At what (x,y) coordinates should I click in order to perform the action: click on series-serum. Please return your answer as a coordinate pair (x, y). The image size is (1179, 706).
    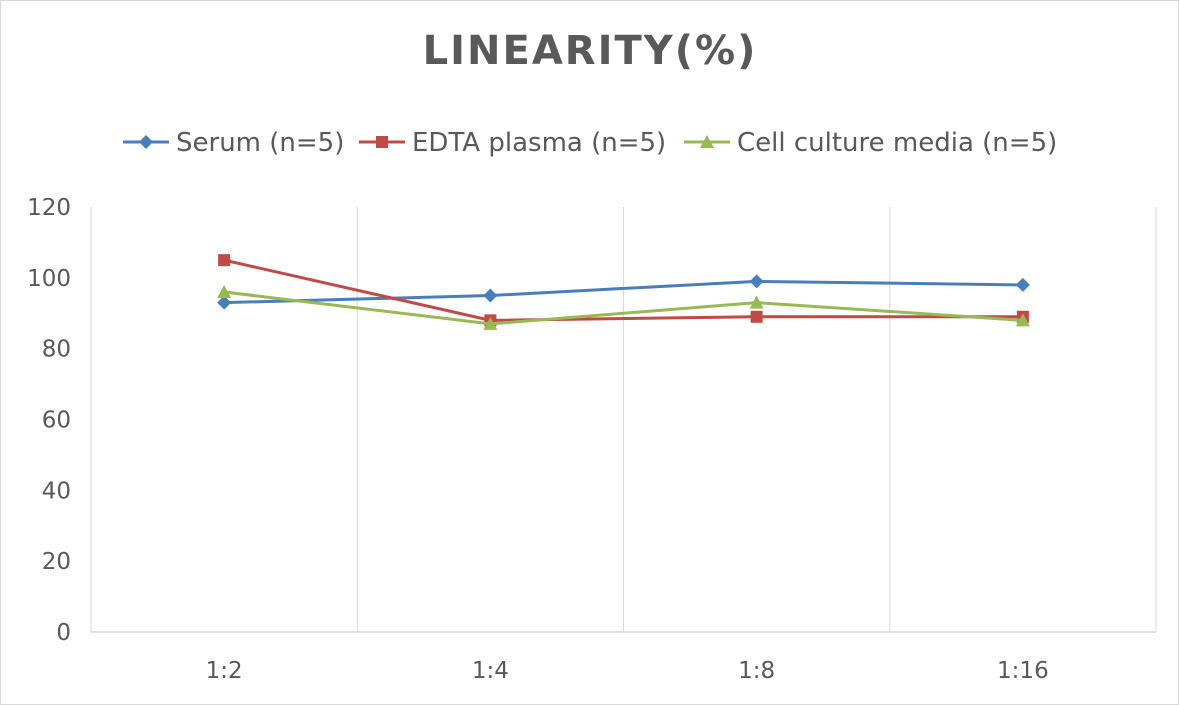
    Looking at the image, I should click on (623, 292).